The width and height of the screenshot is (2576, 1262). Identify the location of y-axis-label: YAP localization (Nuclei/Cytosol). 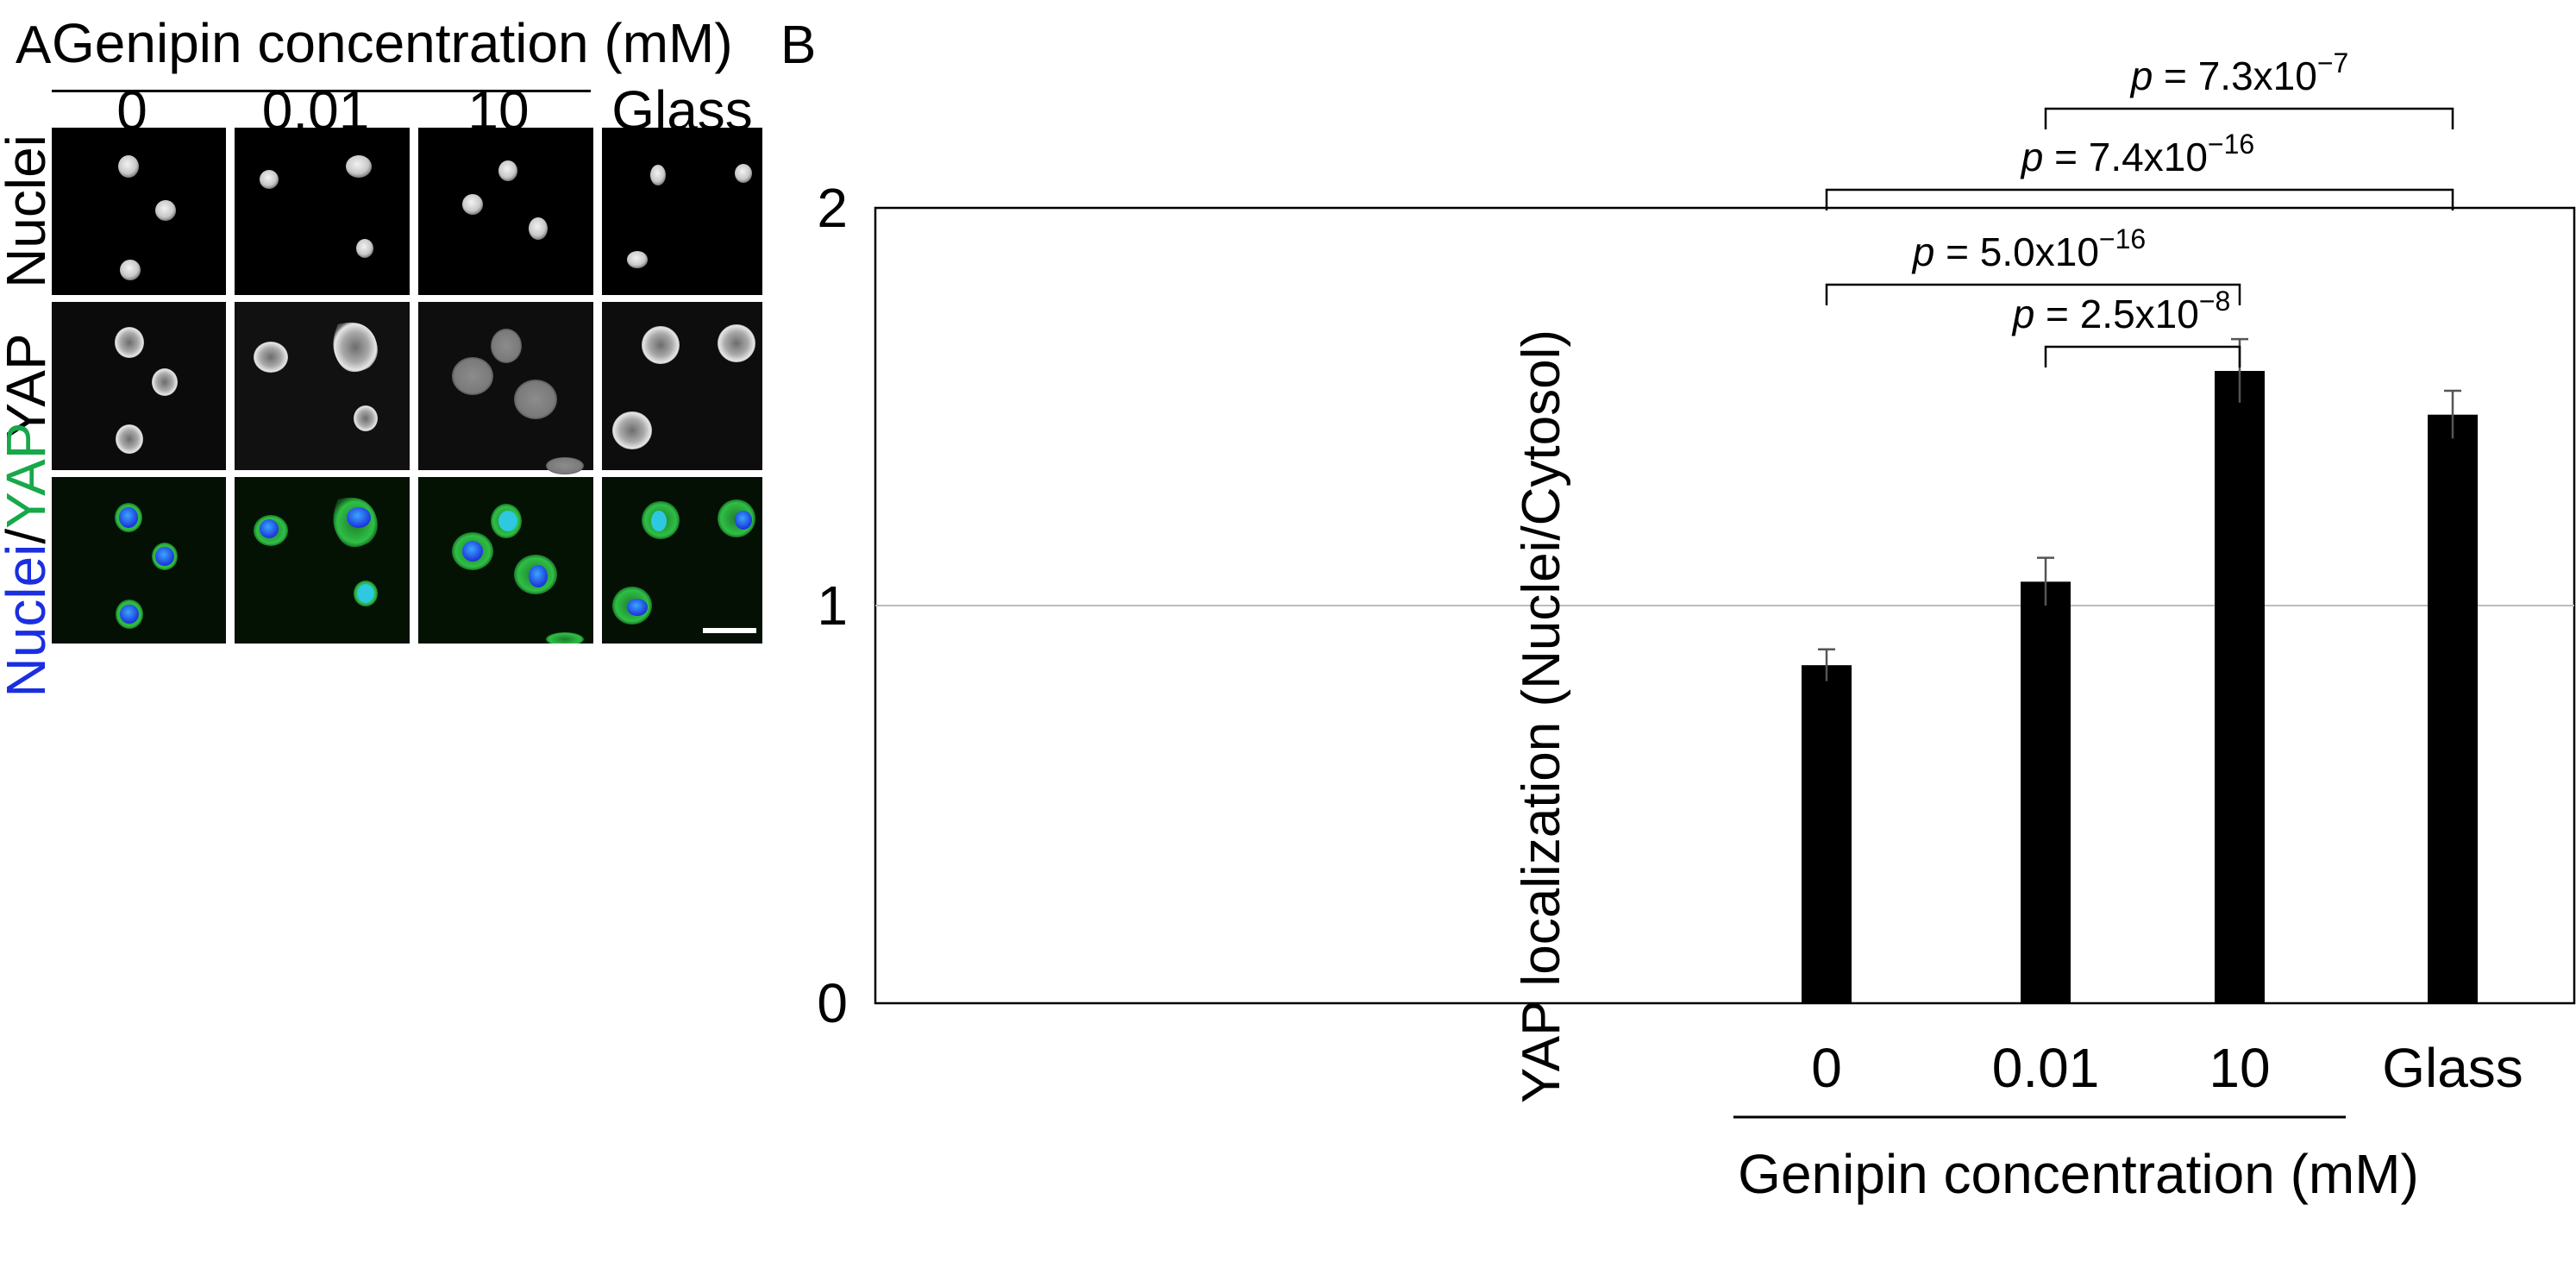
(1541, 716).